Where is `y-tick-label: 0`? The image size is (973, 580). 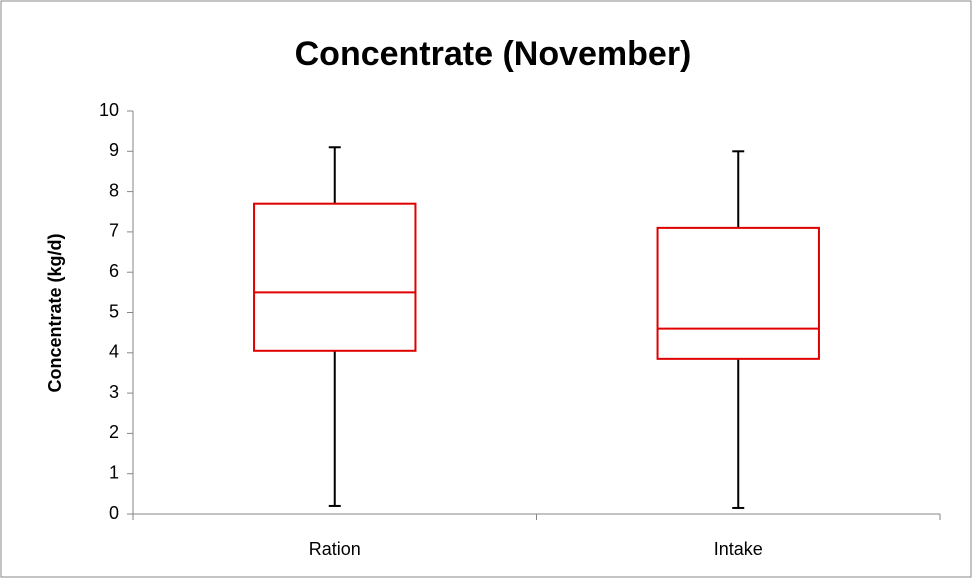
y-tick-label: 0 is located at coordinates (114, 513).